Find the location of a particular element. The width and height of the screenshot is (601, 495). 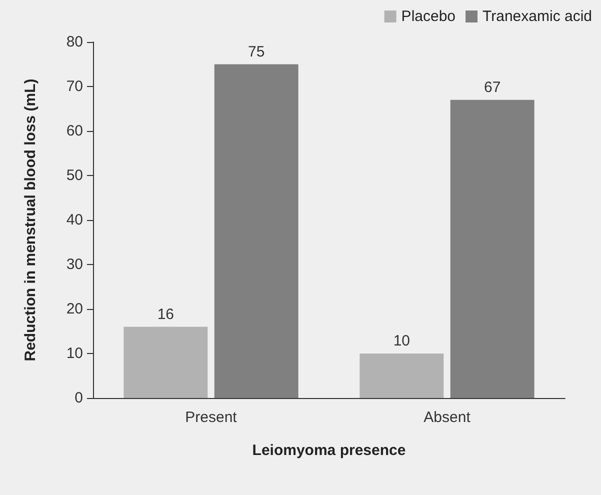

x-axis-title: Leiomyoma presence is located at coordinates (329, 450).